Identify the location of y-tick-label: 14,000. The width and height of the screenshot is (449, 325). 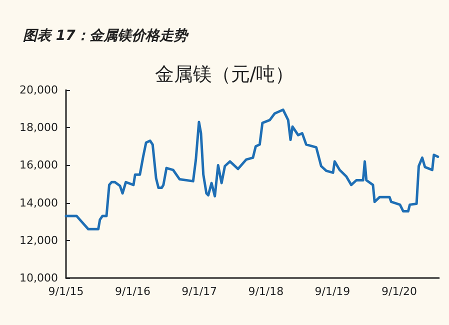
(39, 203).